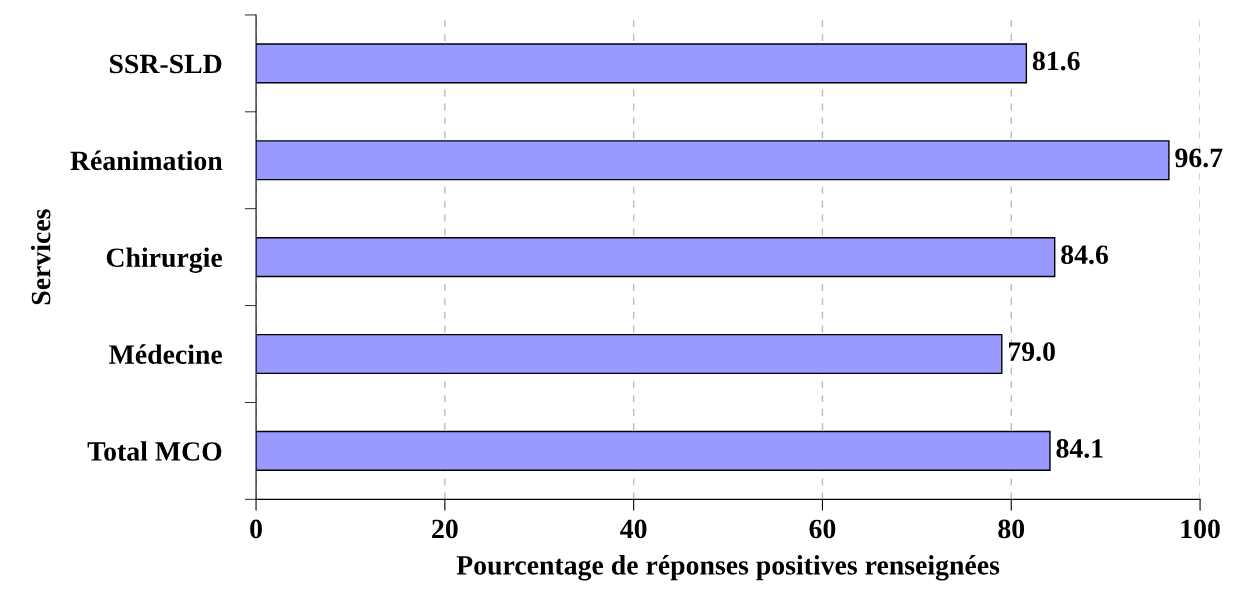 Image resolution: width=1234 pixels, height=598 pixels. Describe the element at coordinates (1200, 529) in the screenshot. I see `x-tick-label: 100` at that location.